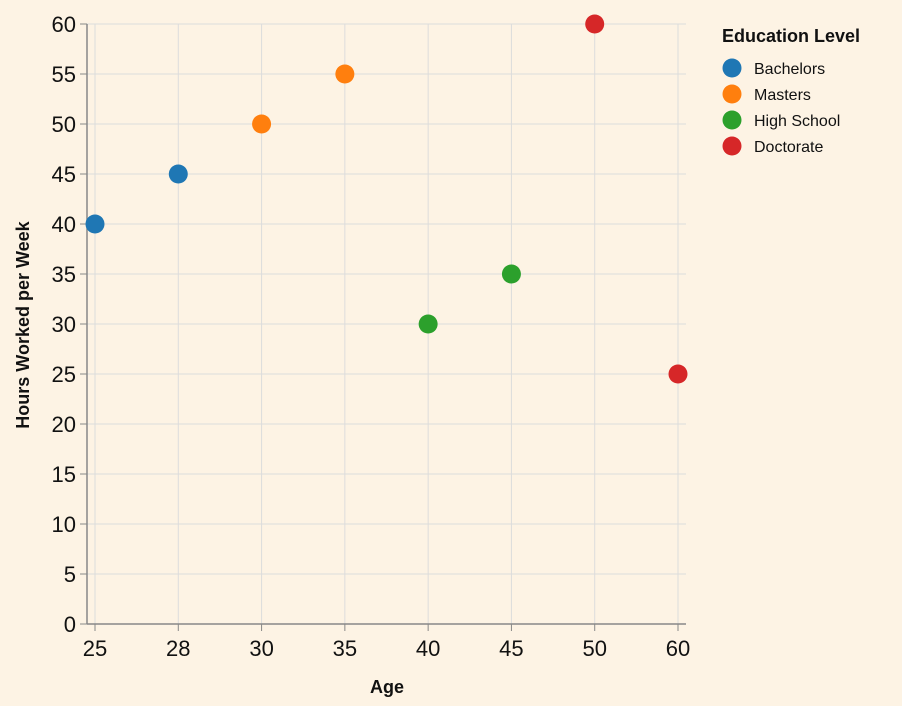 This screenshot has width=902, height=706. Describe the element at coordinates (64, 24) in the screenshot. I see `y-tick-label: 60` at that location.